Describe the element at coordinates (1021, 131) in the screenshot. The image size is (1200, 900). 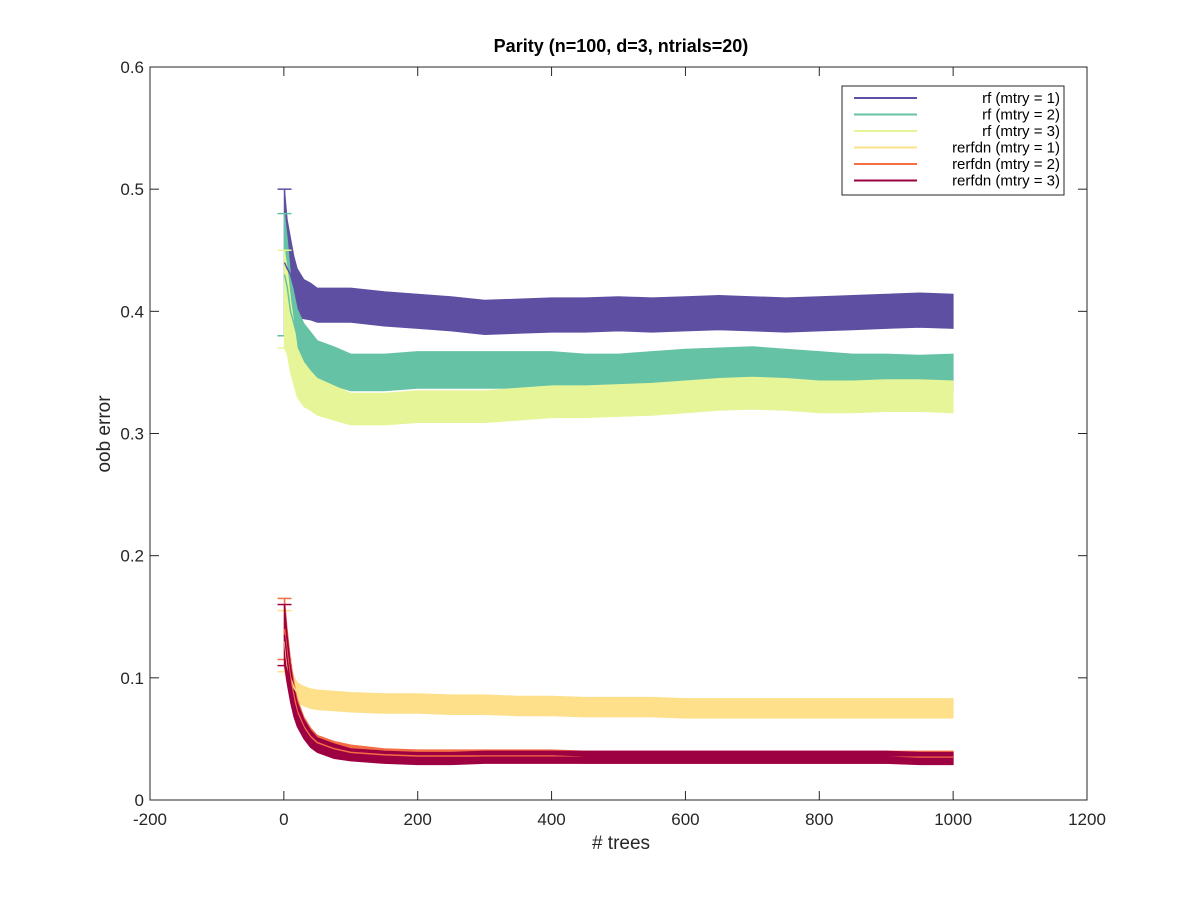
I see `legend-label: rf (mtry = 3)` at that location.